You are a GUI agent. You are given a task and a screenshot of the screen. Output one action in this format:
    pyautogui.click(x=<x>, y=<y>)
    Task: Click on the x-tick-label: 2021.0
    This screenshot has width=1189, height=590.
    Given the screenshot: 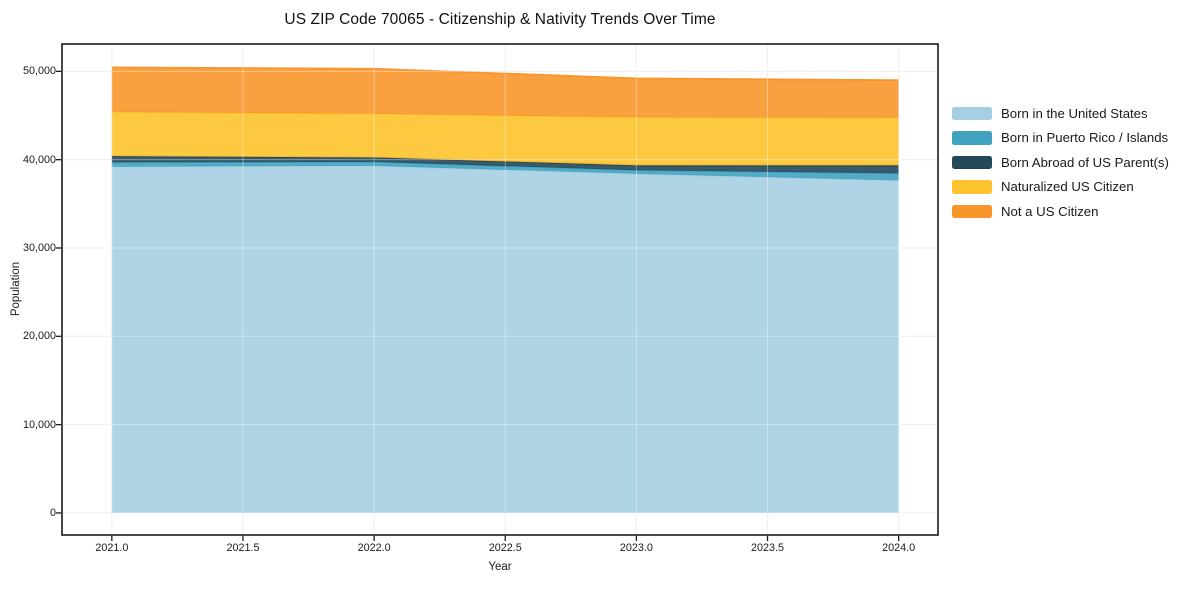 What is the action you would take?
    pyautogui.click(x=112, y=548)
    